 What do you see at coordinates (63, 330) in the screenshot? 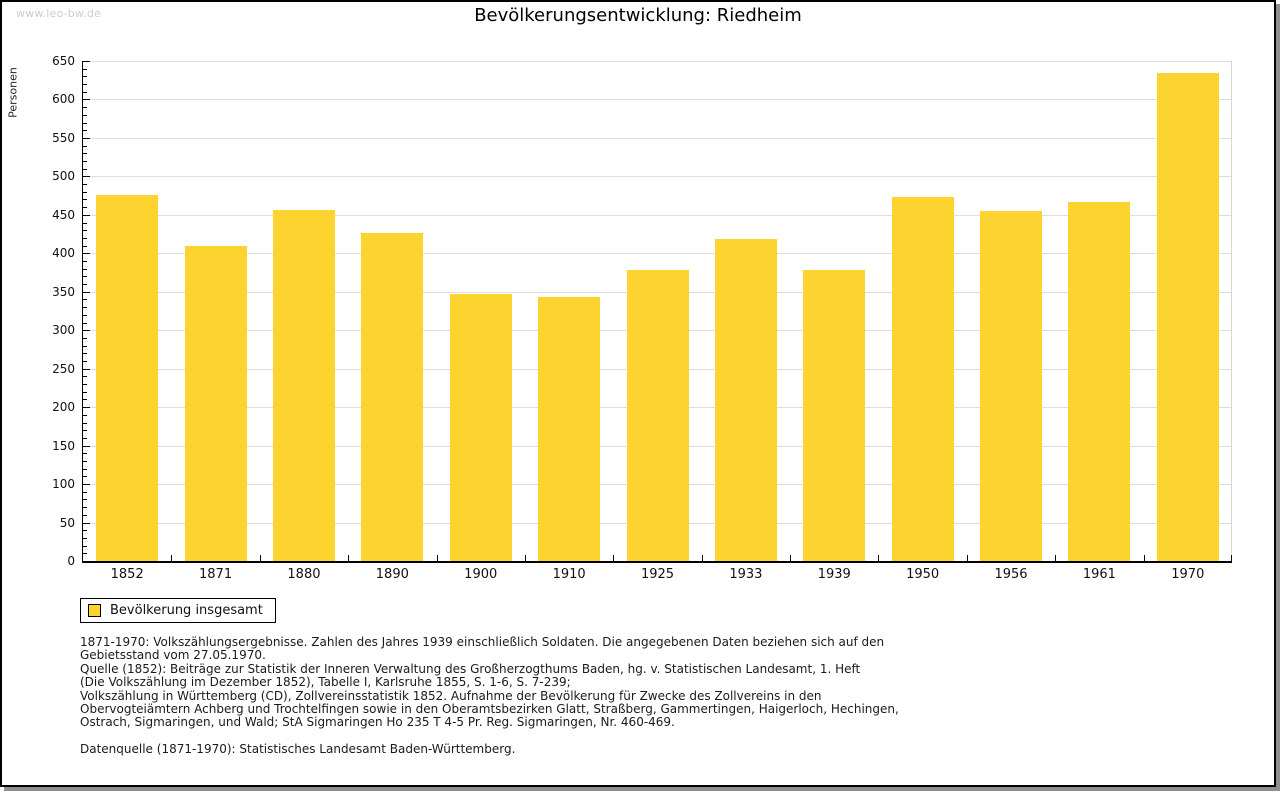
I see `y-tick-label: 300` at bounding box center [63, 330].